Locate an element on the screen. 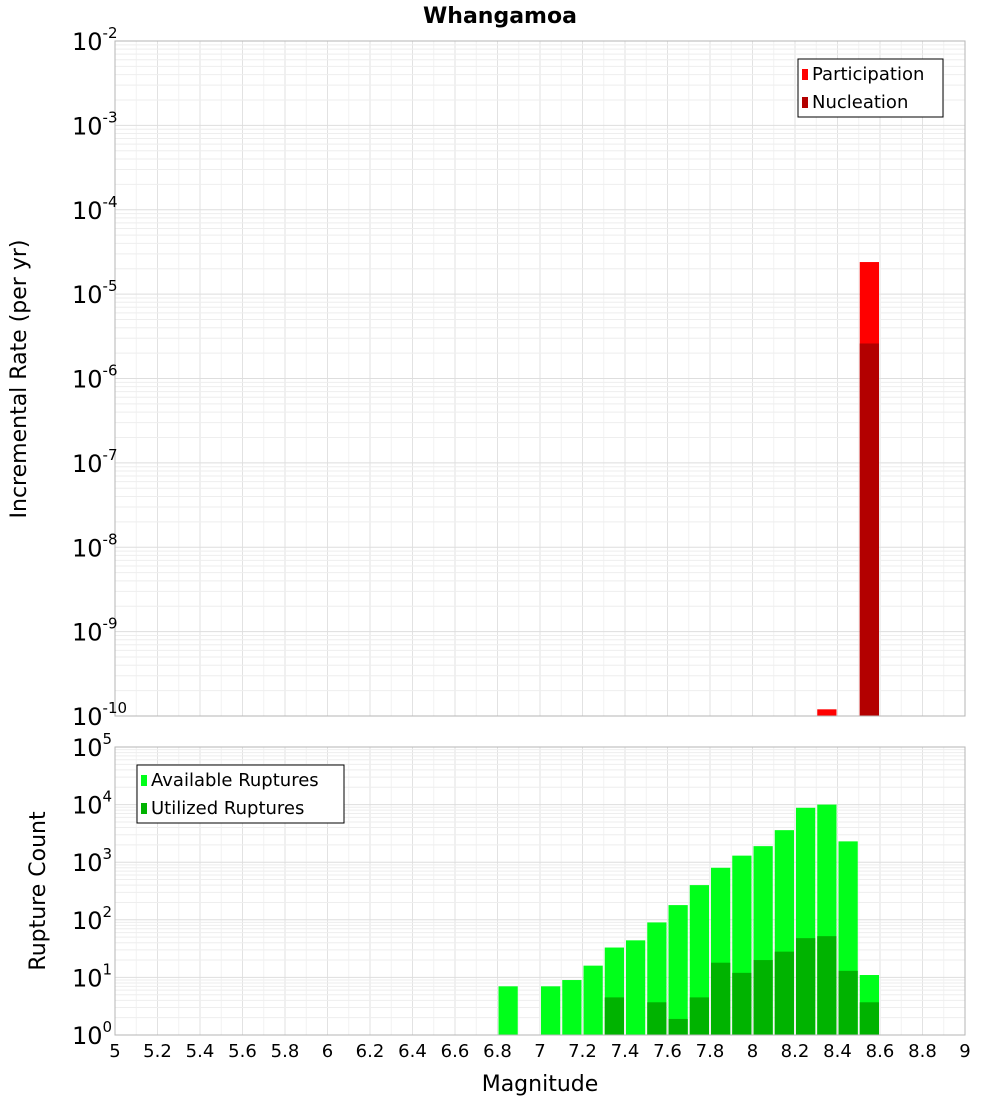  legend: Available Ruptures Utilized Ruptures is located at coordinates (240, 794).